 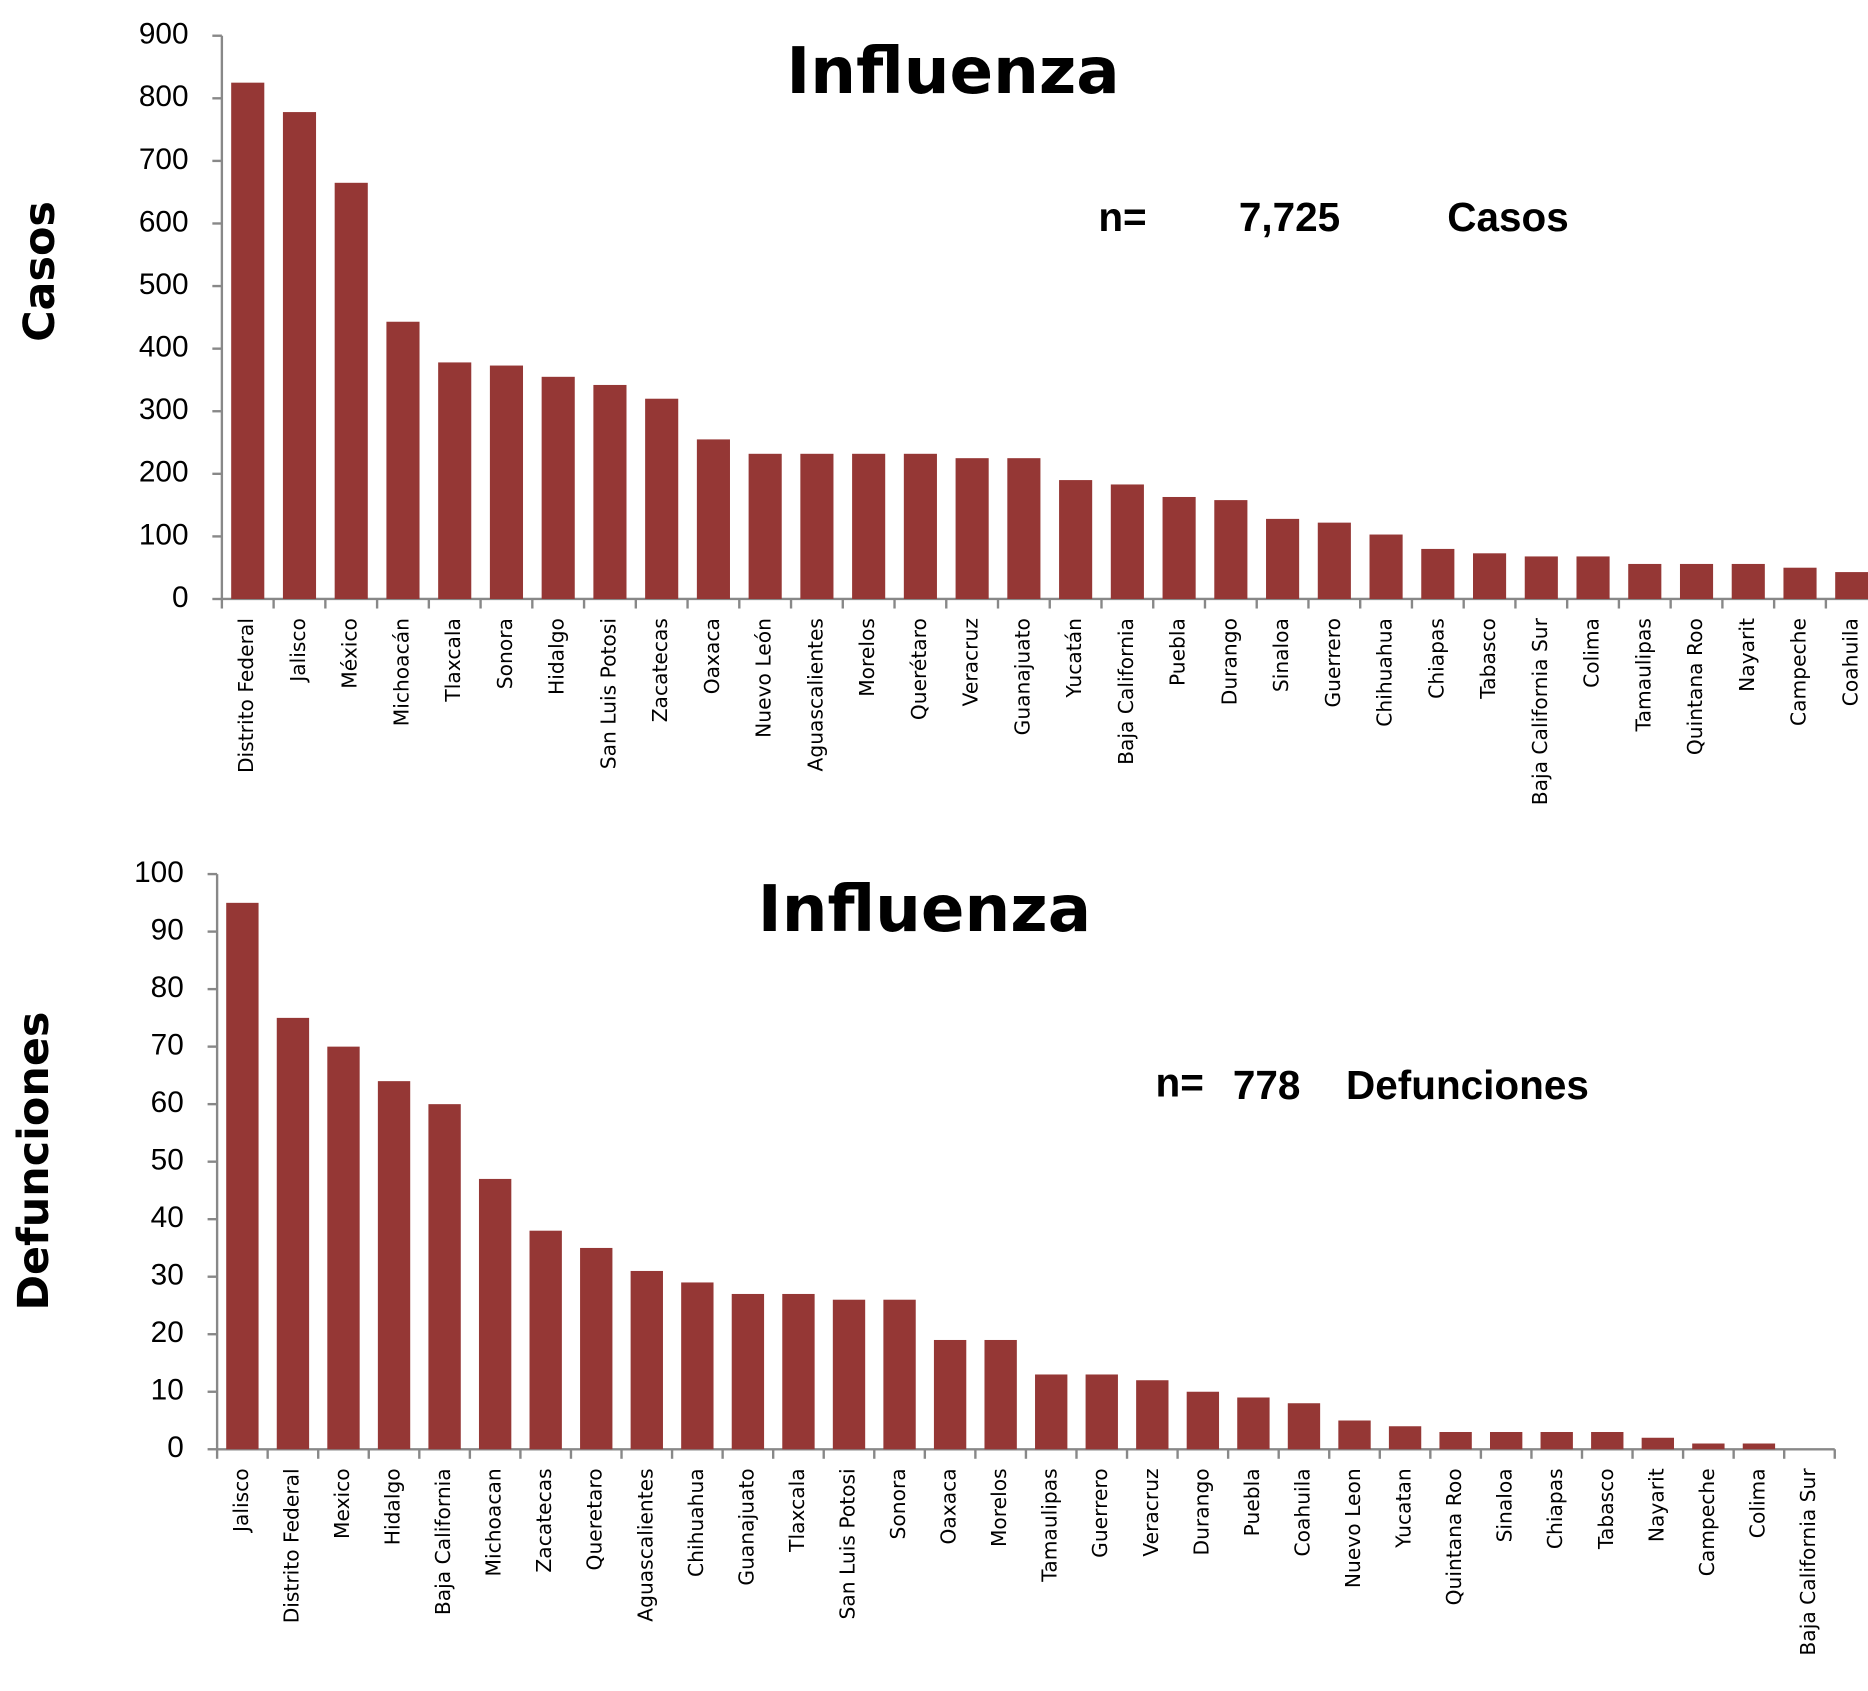 What do you see at coordinates (167, 1390) in the screenshot?
I see `y-tick-label: 10` at bounding box center [167, 1390].